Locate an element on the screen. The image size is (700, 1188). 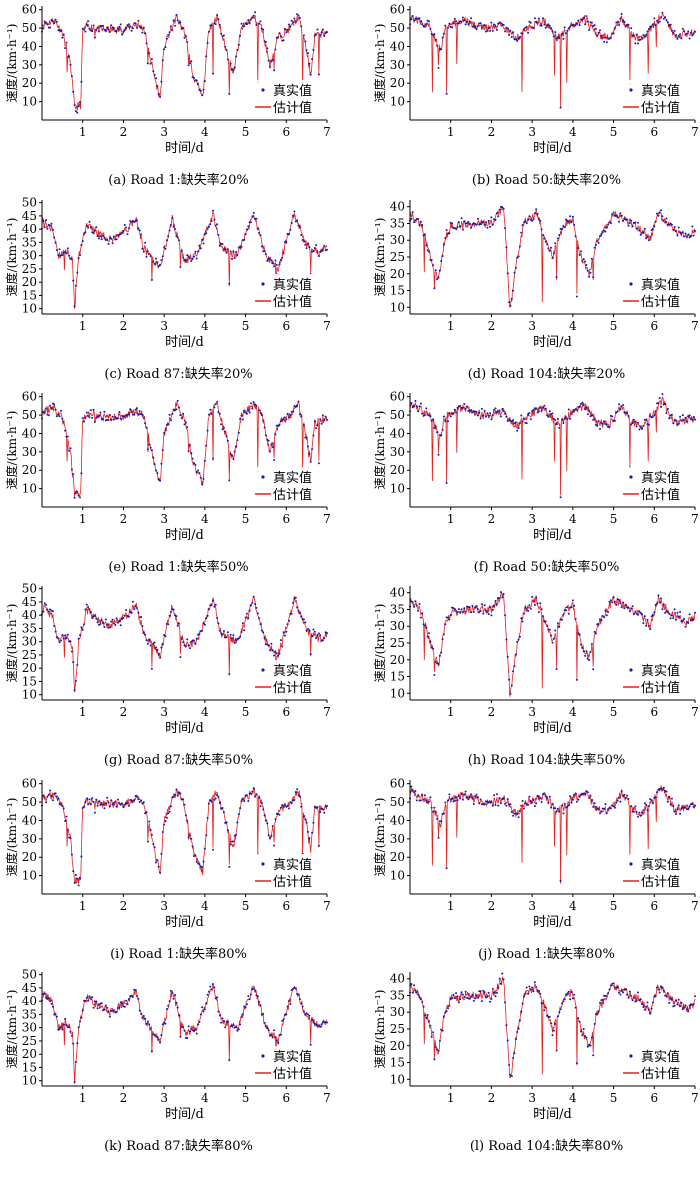
x-tick-label: 2 is located at coordinates (492, 1098).